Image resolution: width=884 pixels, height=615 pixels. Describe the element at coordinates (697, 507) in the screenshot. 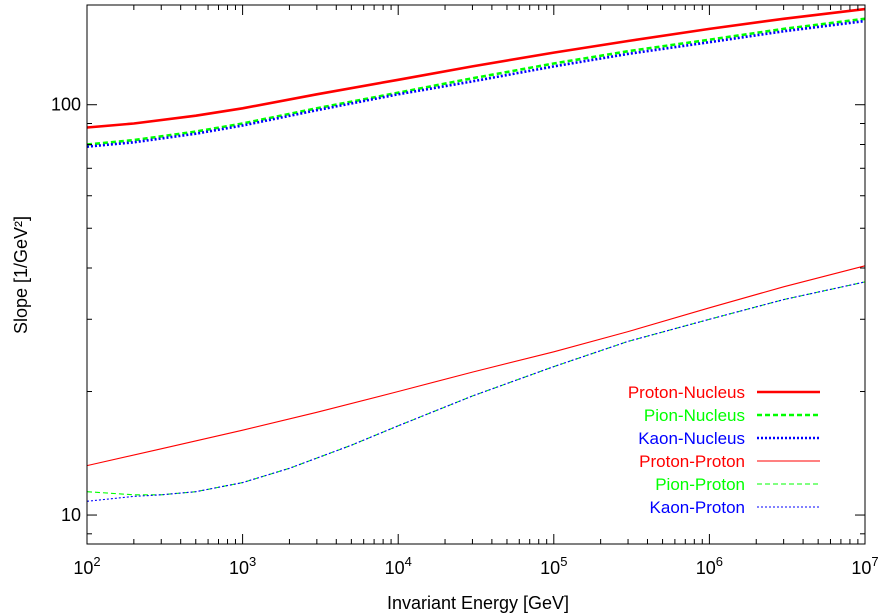

I see `legend-label-kaon-proton: Kaon-Proton` at that location.